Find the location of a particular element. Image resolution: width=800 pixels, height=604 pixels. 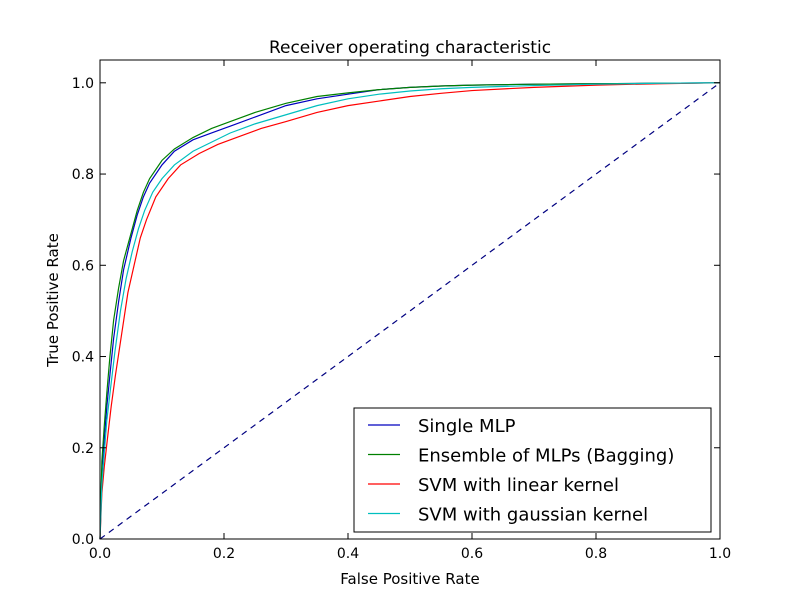

x-tick-label: 0.2 is located at coordinates (224, 554).